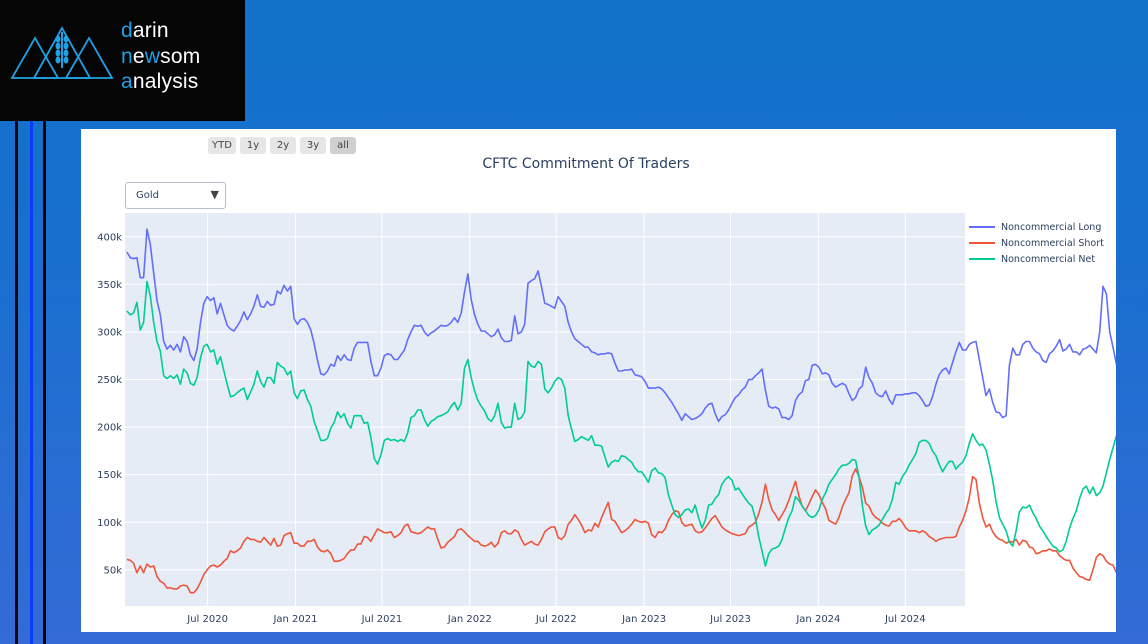 Image resolution: width=1148 pixels, height=644 pixels. Describe the element at coordinates (1051, 227) in the screenshot. I see `legend-label: Noncommercial Long` at that location.